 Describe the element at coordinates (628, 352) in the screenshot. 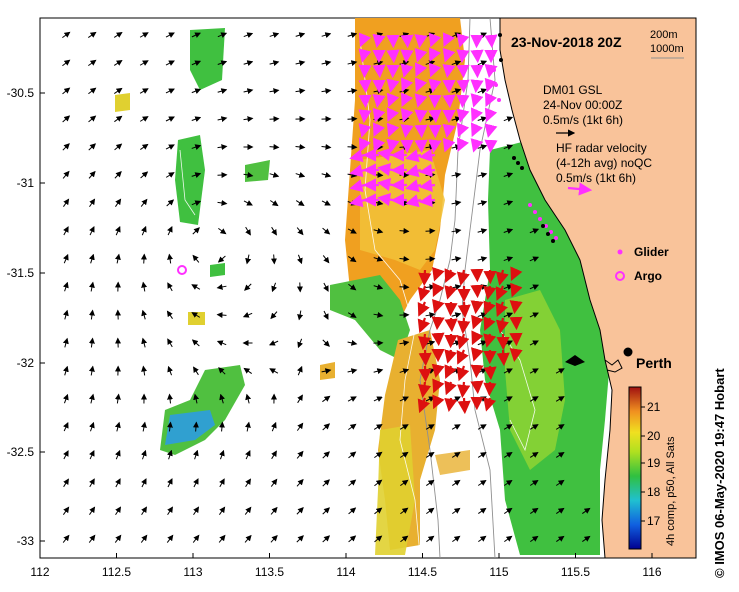

I see `perth-marker` at that location.